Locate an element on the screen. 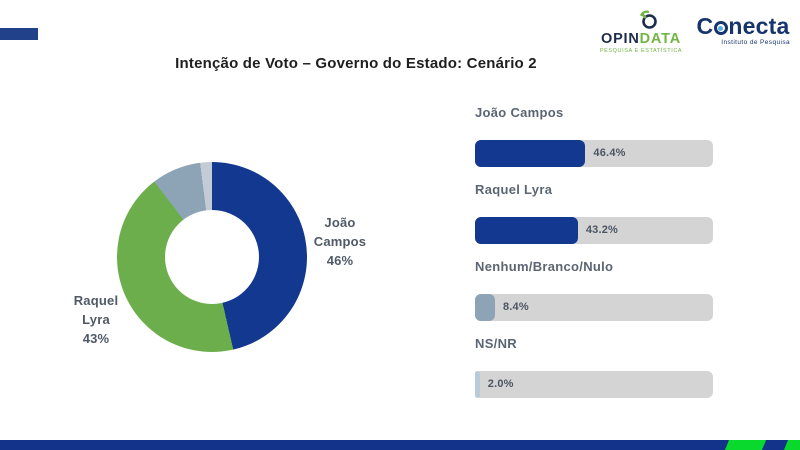  donut-label-raquel-lyra: Raquel Lyra 43% is located at coordinates (96, 319).